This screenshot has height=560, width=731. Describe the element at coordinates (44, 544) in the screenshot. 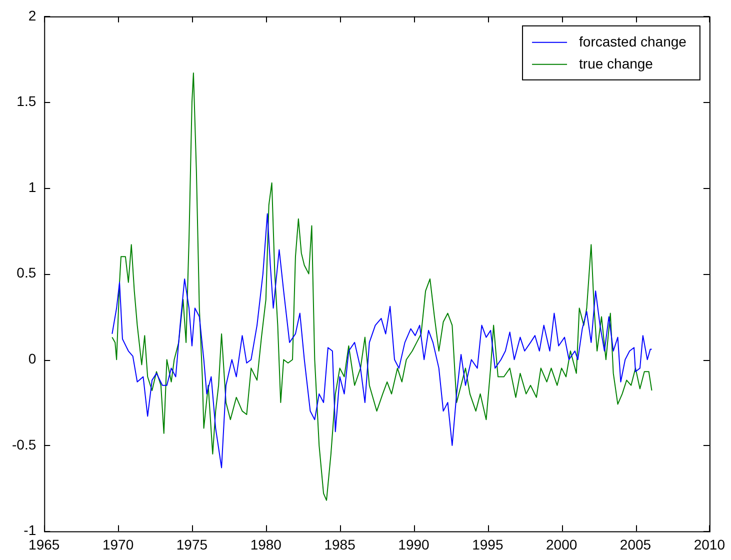

I see `x-tick-label: 1965` at that location.